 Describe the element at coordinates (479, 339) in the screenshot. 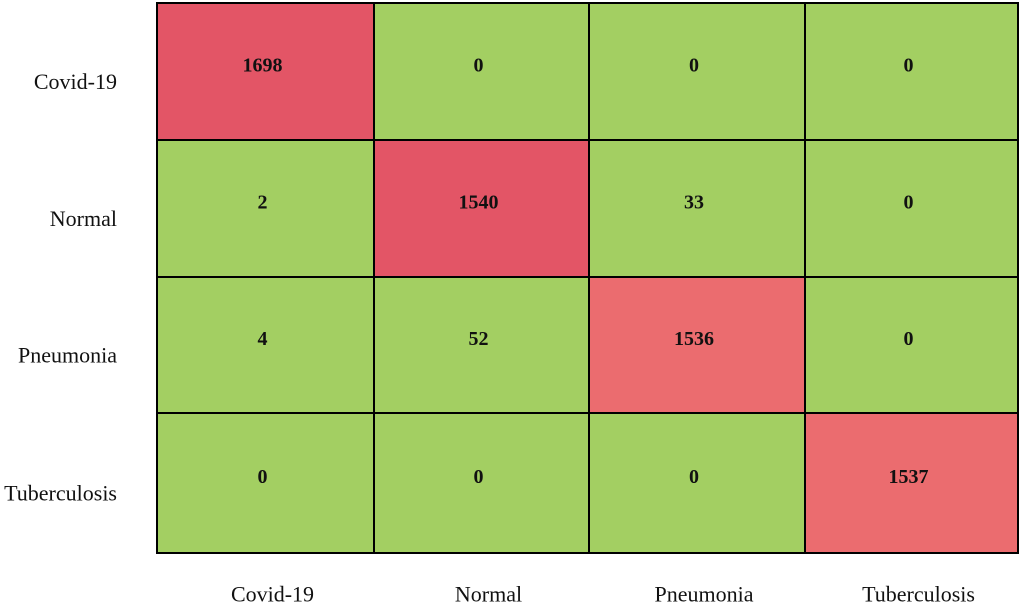

I see `cell-value-pneumonia-normal: 52` at that location.